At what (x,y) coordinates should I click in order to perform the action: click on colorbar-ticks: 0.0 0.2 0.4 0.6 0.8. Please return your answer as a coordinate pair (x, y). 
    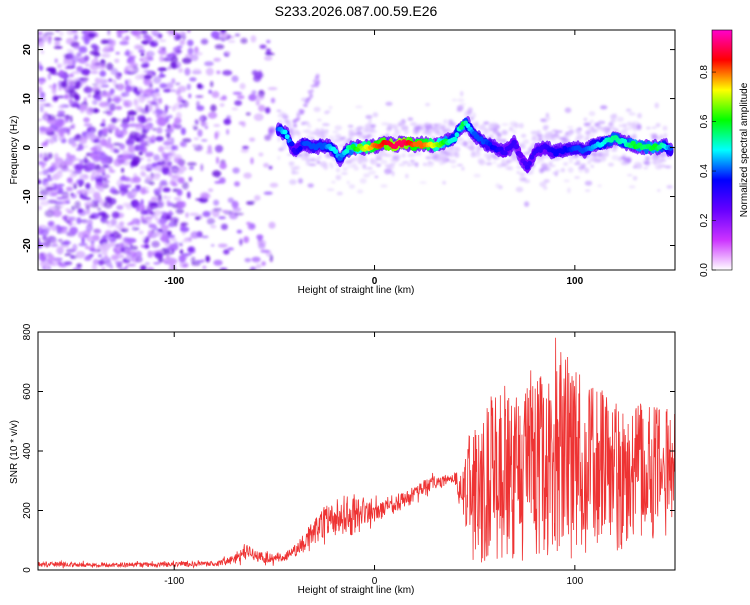
    Looking at the image, I should click on (707, 171).